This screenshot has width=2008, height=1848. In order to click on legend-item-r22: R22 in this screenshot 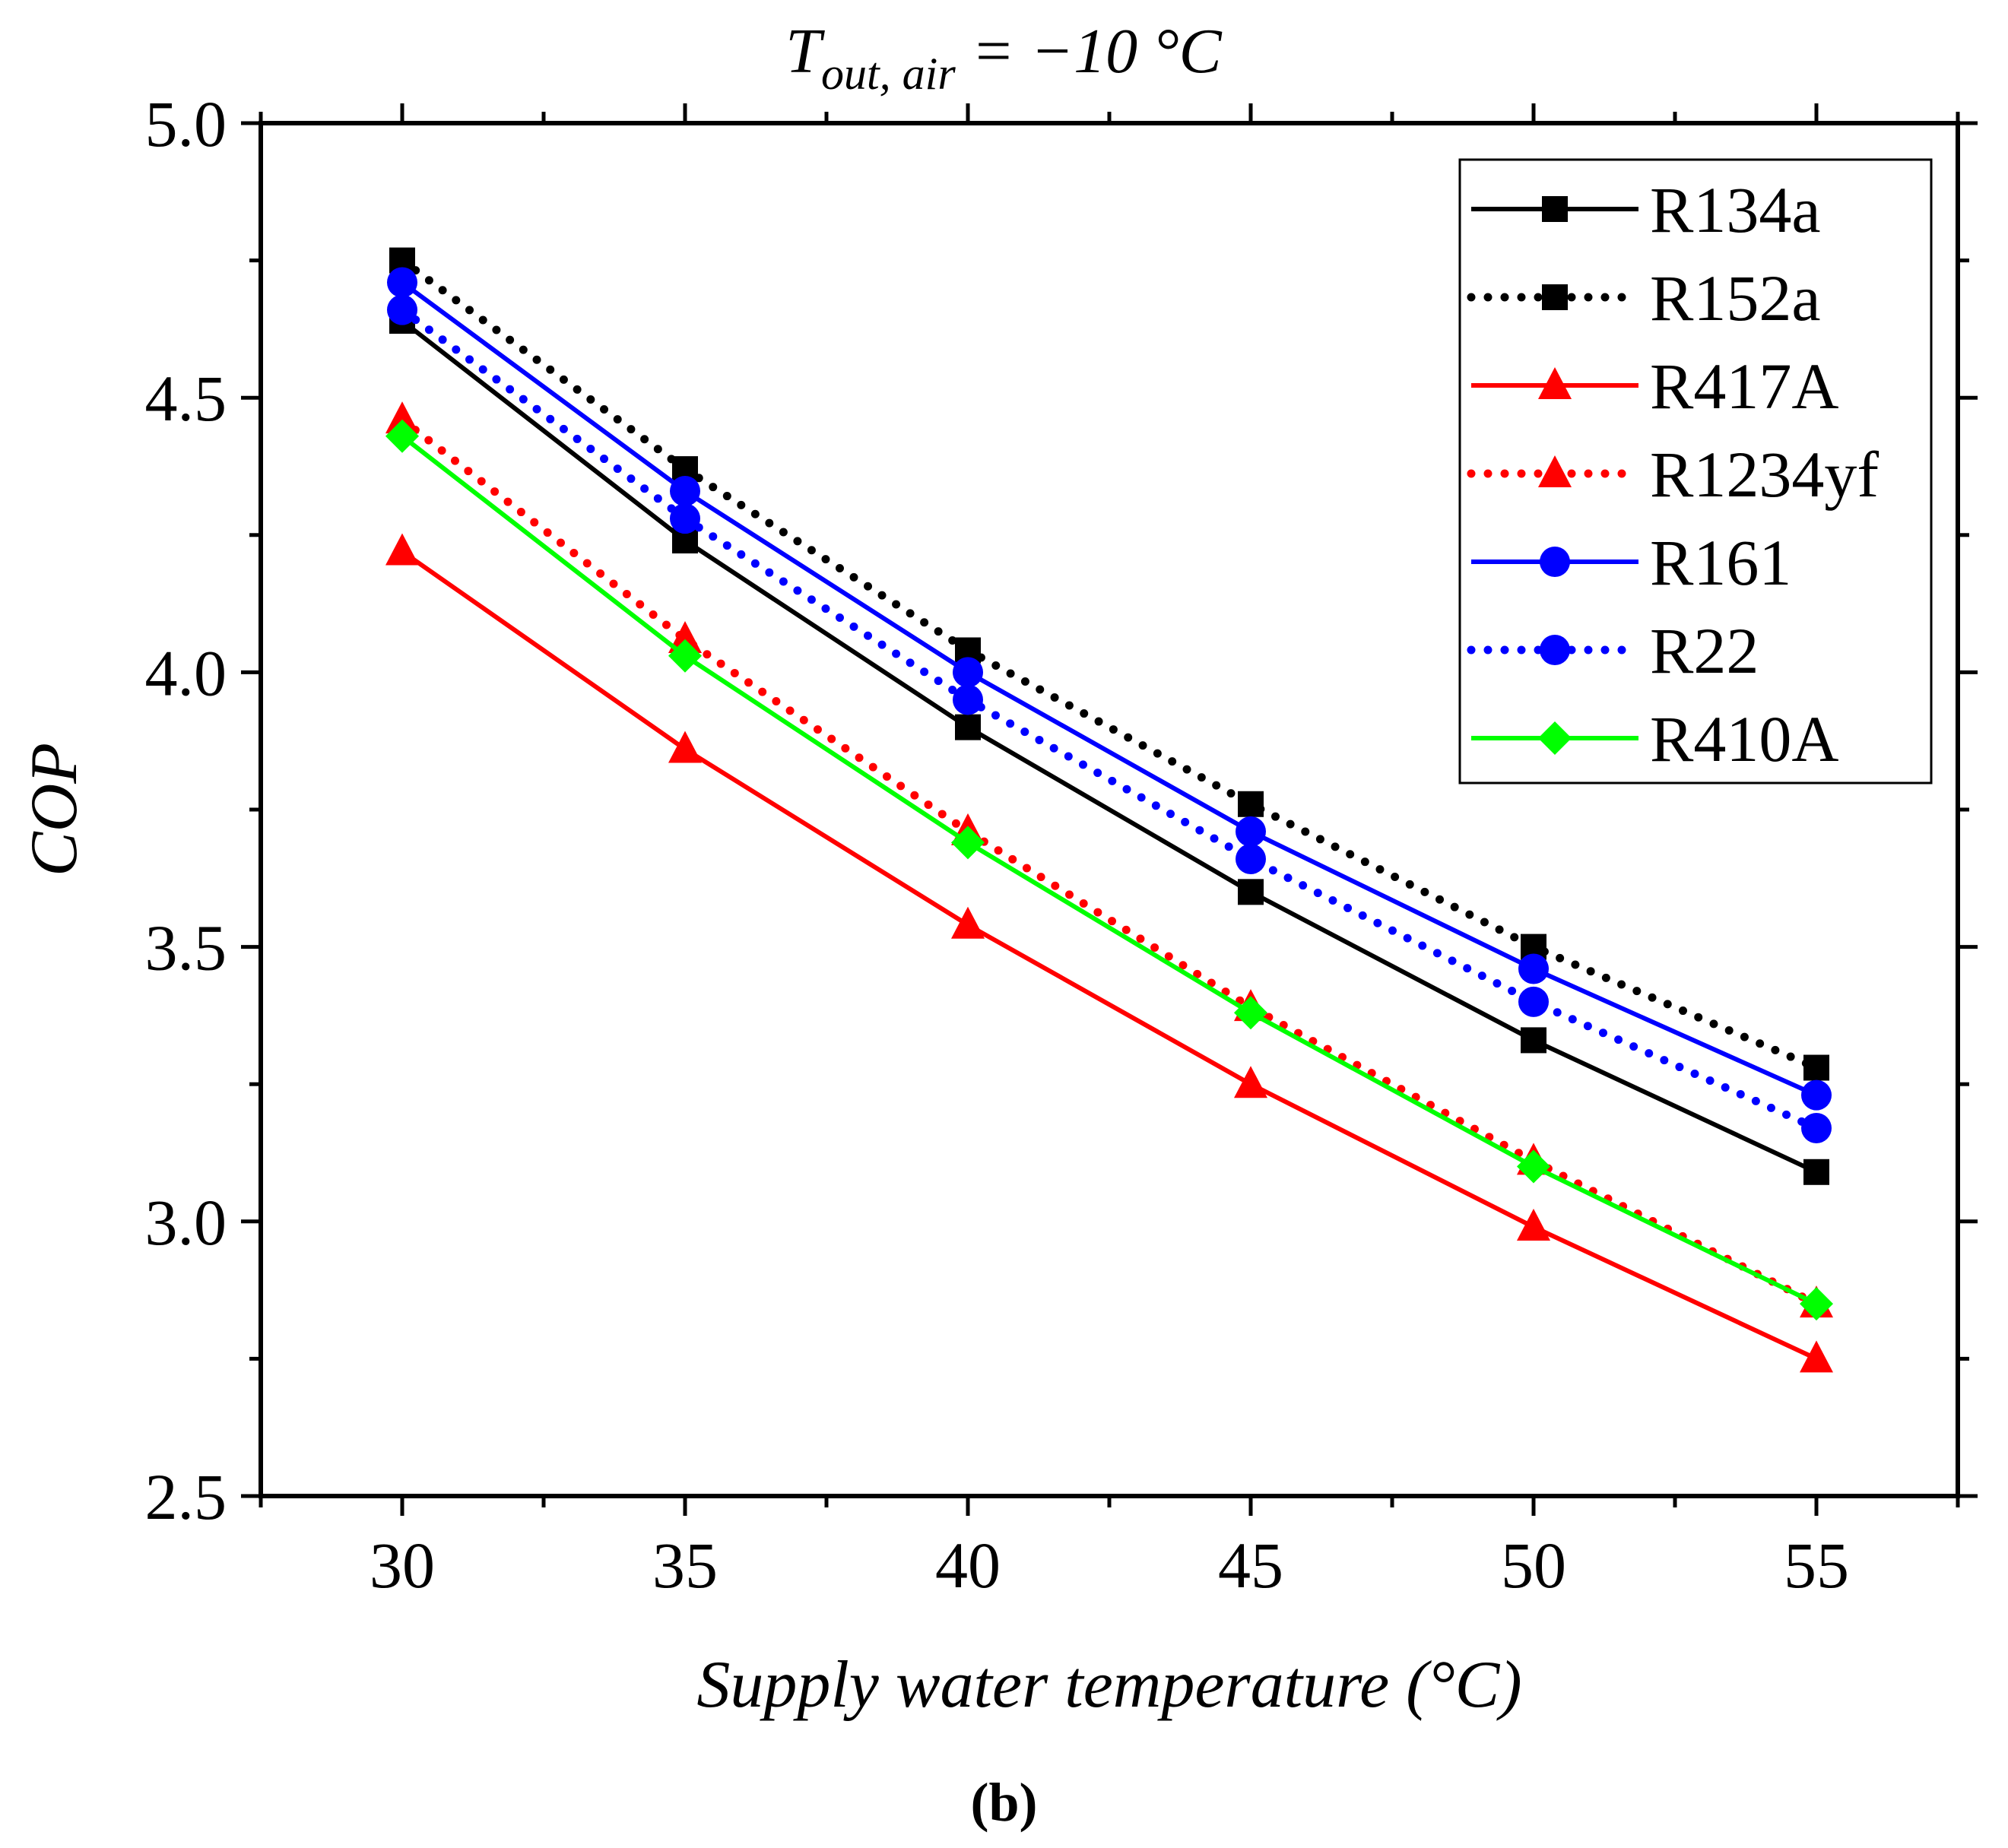, I will do `click(1613, 650)`.